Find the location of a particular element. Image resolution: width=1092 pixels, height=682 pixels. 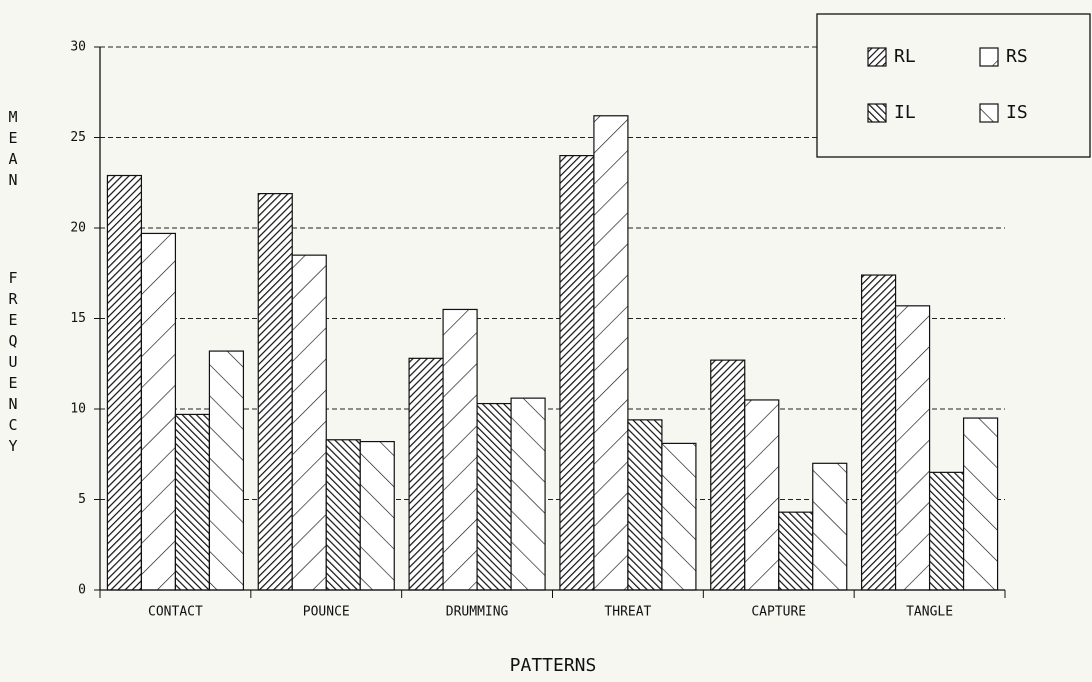

y-tick-label: 20 is located at coordinates (78, 228).